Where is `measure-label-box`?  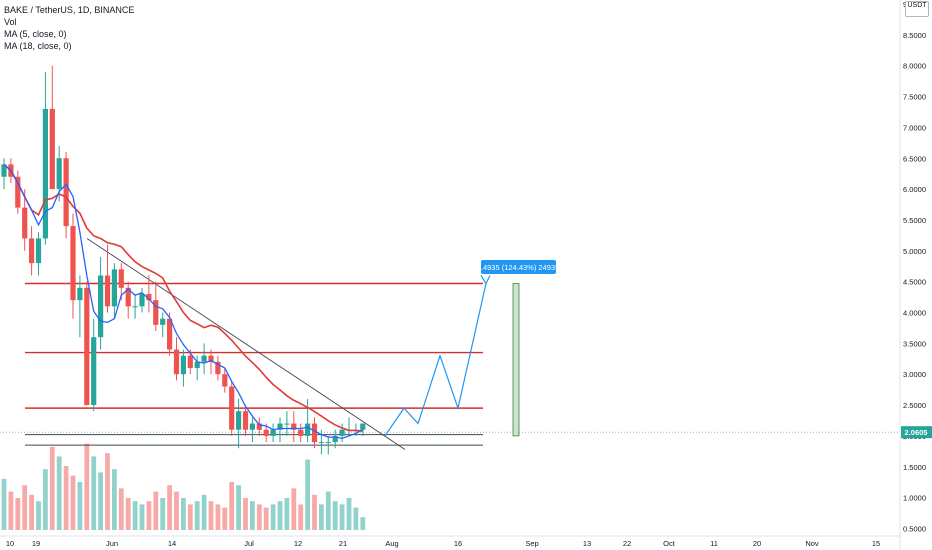 measure-label-box is located at coordinates (518, 267).